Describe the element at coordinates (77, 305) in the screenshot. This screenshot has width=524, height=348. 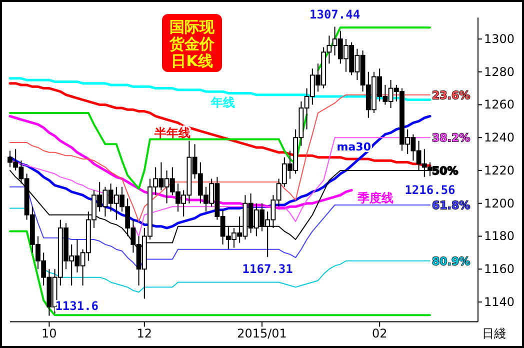
I see `annotation: 1131.6` at that location.